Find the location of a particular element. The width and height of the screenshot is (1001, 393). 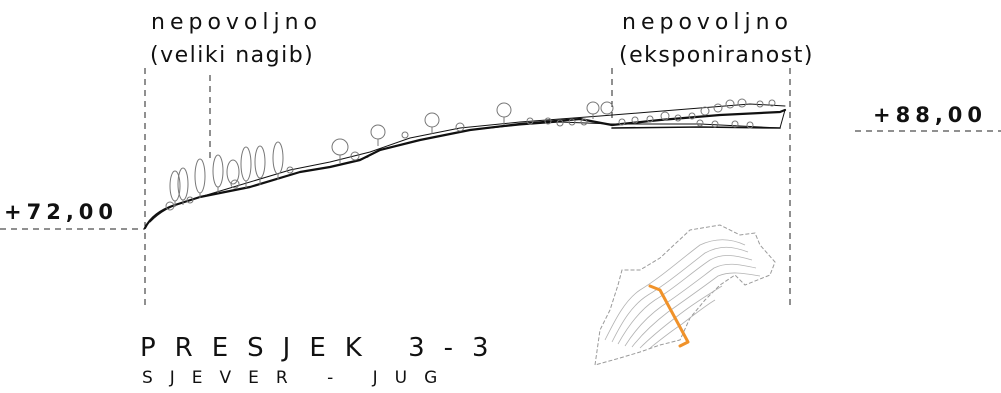

left-note-line2: (veliki nagib) is located at coordinates (232, 55).